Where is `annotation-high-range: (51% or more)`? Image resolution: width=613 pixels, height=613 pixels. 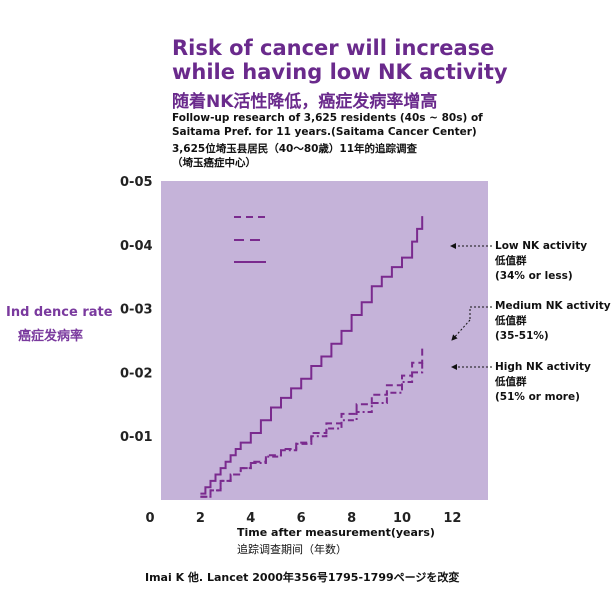
annotation-high-range: (51% or more) is located at coordinates (537, 397).